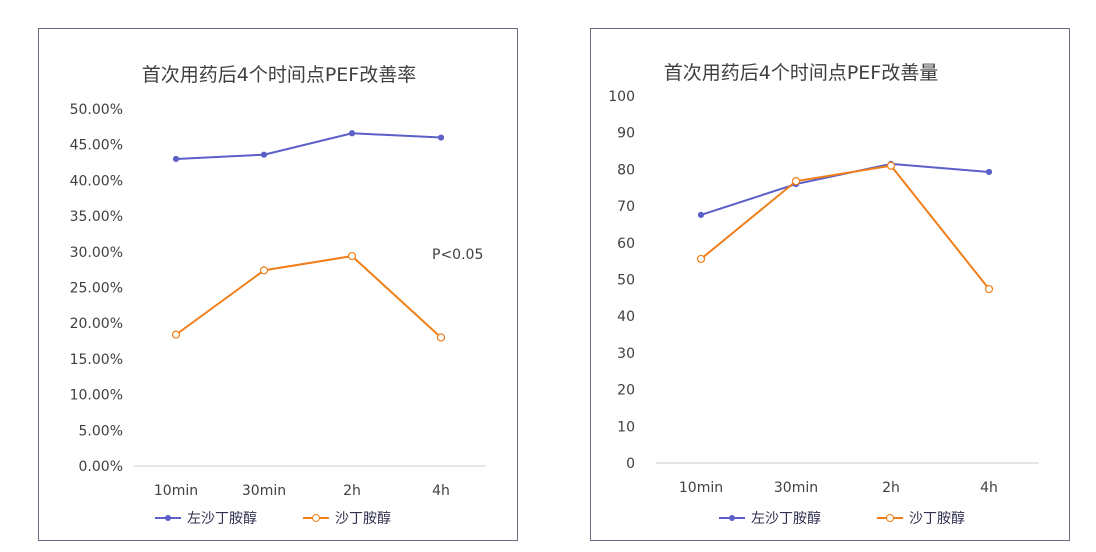 The width and height of the screenshot is (1096, 552). Describe the element at coordinates (626, 391) in the screenshot. I see `y-tick-label: 20` at that location.